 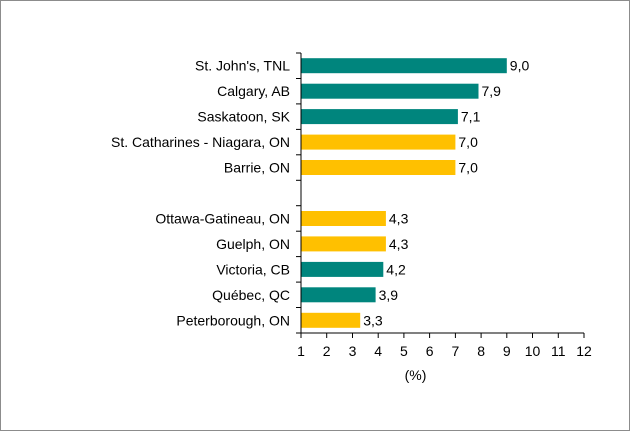 I want to click on category-label: Calgary, AB, so click(x=253, y=91).